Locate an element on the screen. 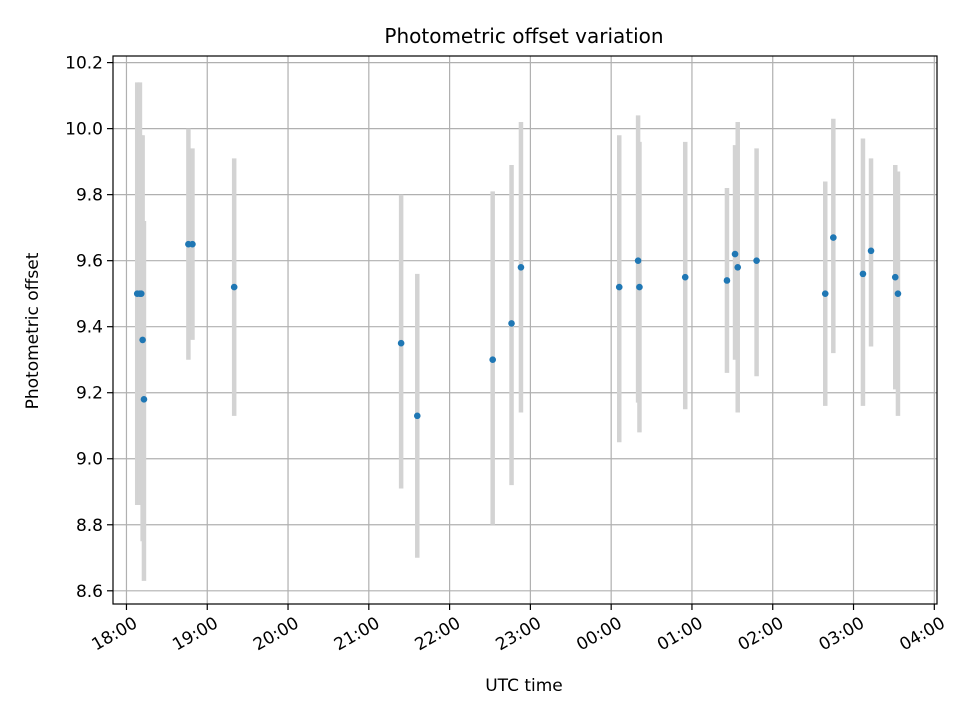 This screenshot has width=960, height=720. y-tick-label: 9.2 is located at coordinates (89, 394).